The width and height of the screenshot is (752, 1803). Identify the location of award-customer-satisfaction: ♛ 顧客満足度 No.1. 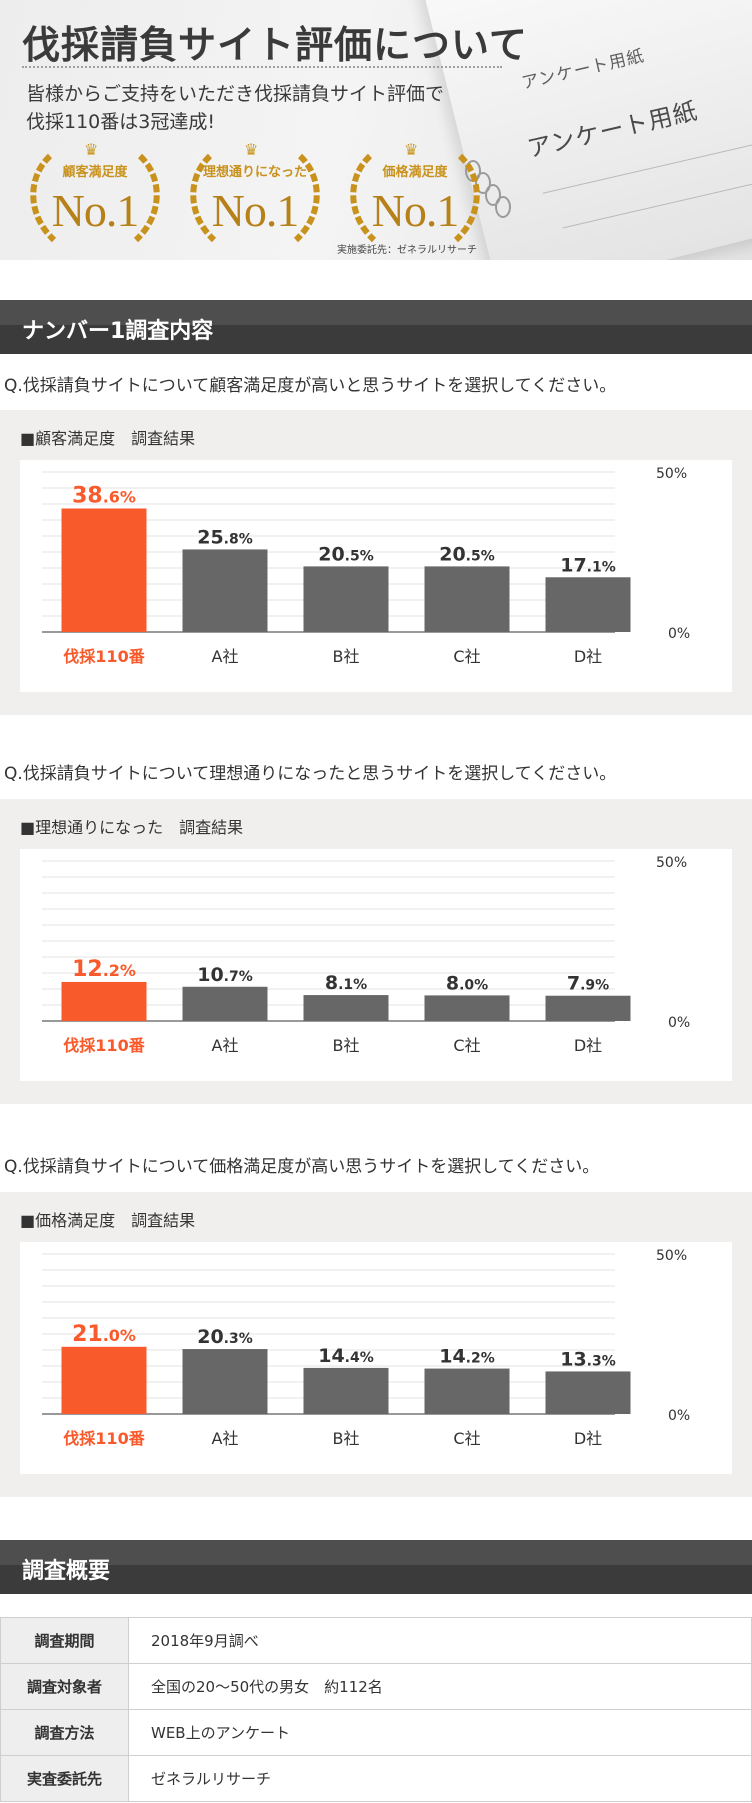
(95, 195).